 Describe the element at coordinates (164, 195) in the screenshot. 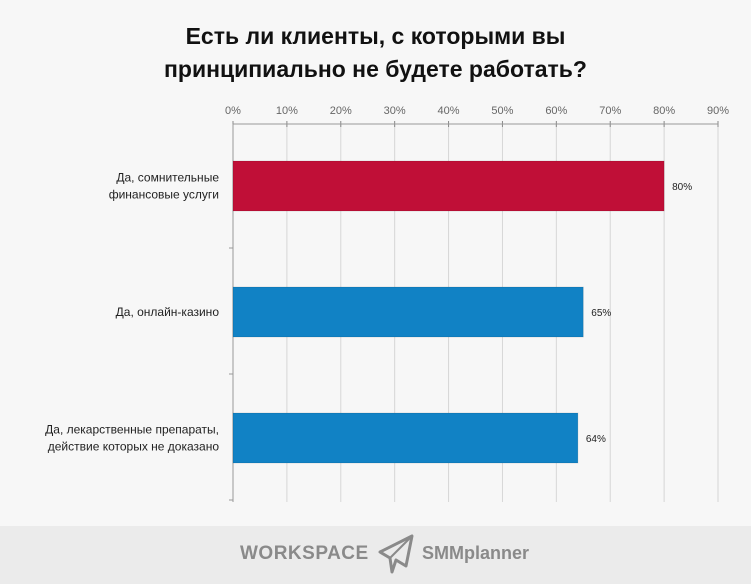

I see `category-label: финансовые услуги` at that location.